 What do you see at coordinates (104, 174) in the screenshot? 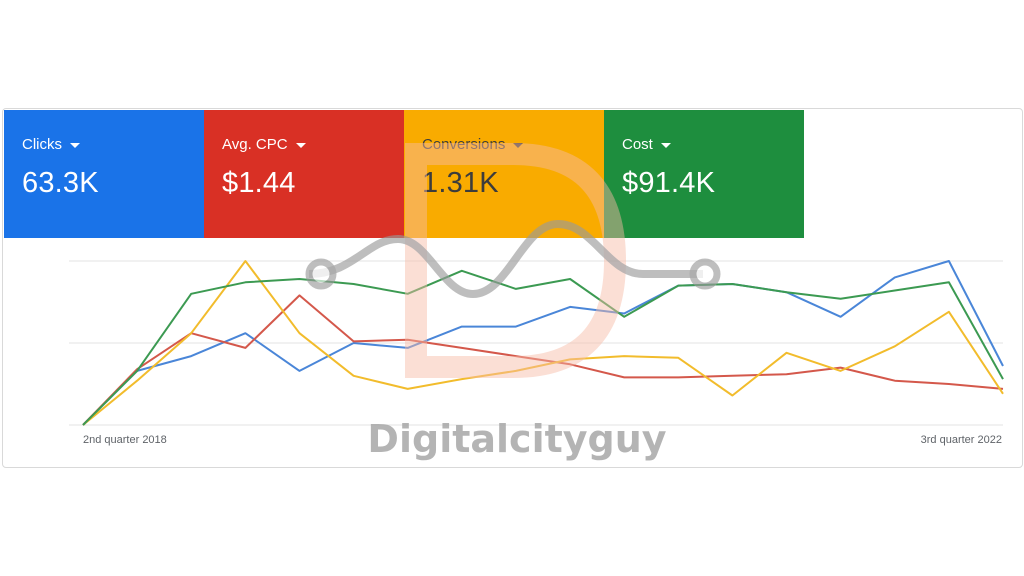
I see `metric-tile-clicks: Clicks 63.3K` at bounding box center [104, 174].